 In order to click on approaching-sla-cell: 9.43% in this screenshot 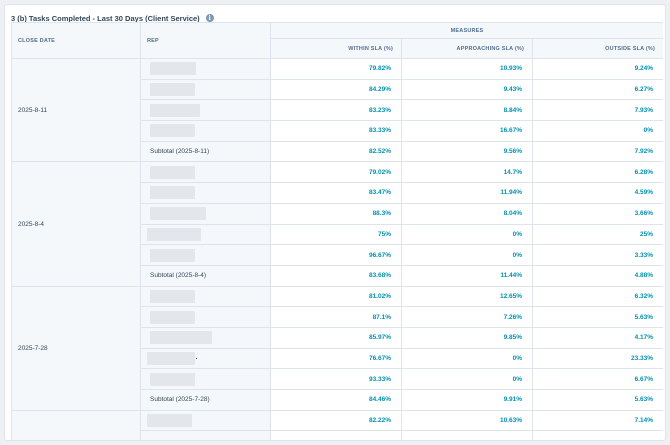, I will do `click(467, 89)`.